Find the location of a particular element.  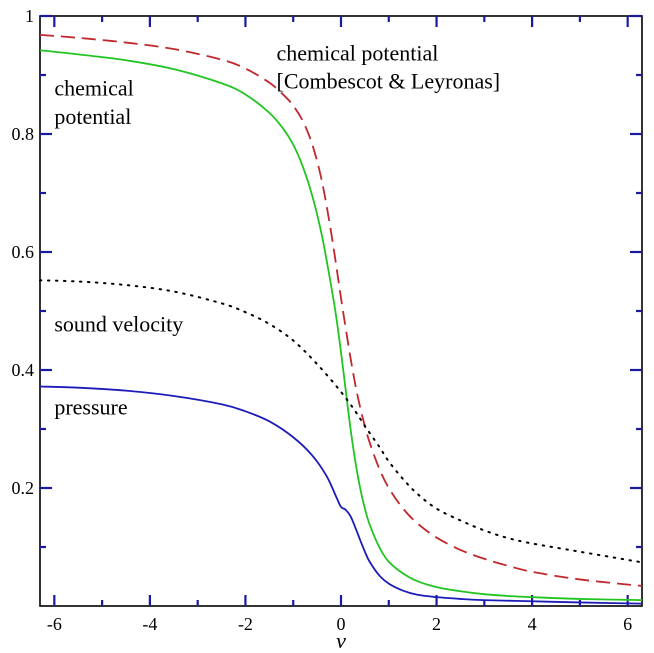

y-tick-label-2: 0.6 is located at coordinates (23, 252).